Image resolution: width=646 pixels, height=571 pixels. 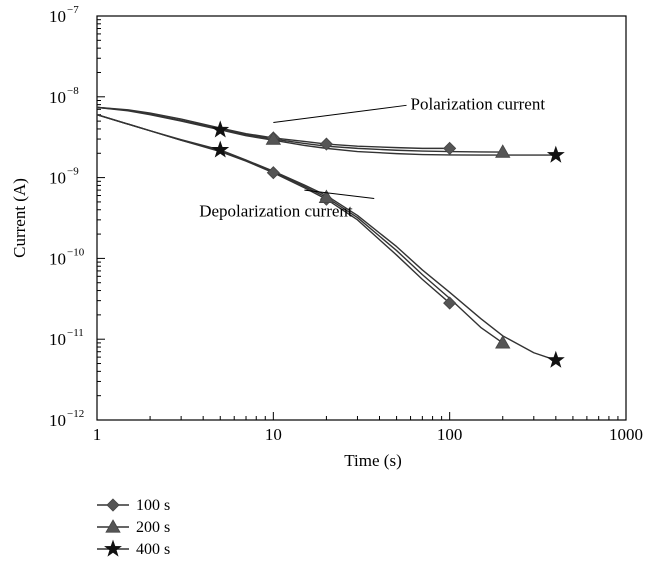 What do you see at coordinates (113, 505) in the screenshot?
I see `legend-marker-diamond` at bounding box center [113, 505].